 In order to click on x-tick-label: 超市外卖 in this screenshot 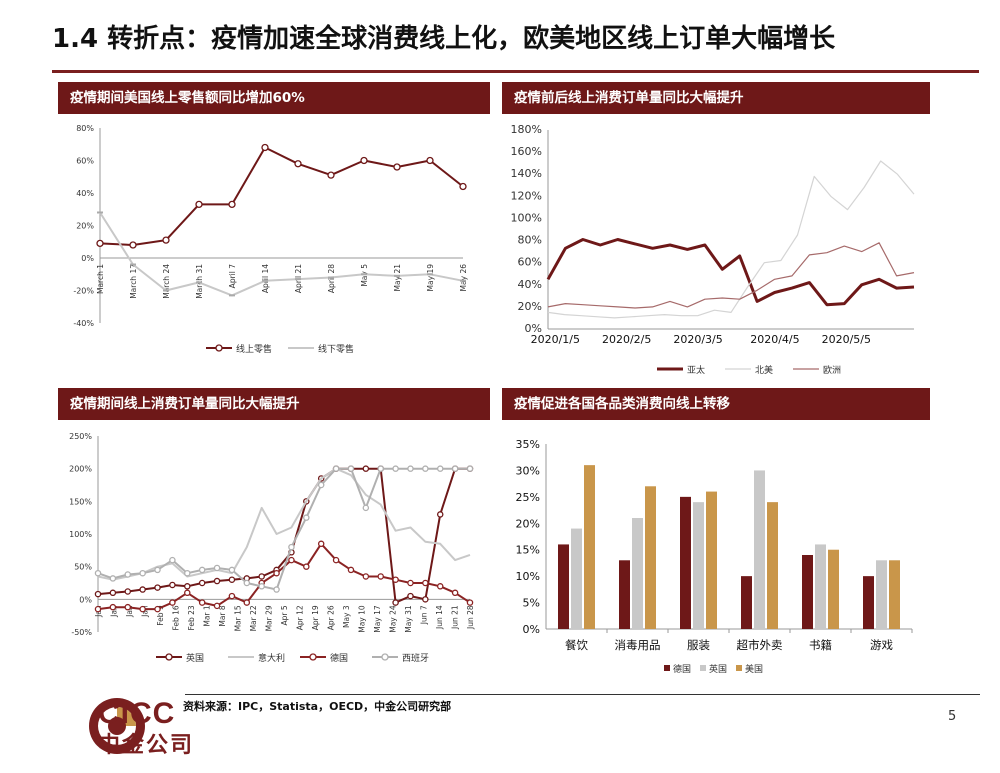, I will do `click(760, 645)`.